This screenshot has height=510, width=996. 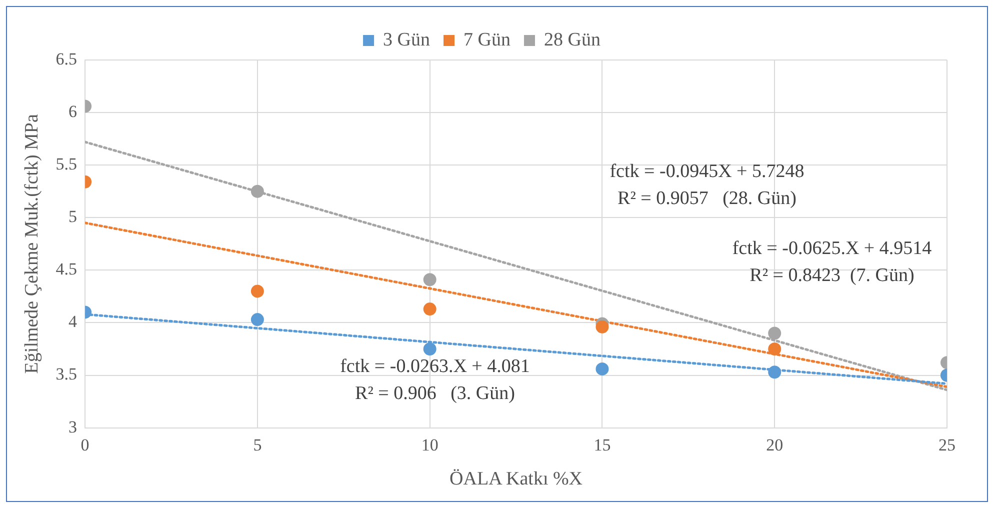 I want to click on y-tick-label: 6, so click(x=73, y=112).